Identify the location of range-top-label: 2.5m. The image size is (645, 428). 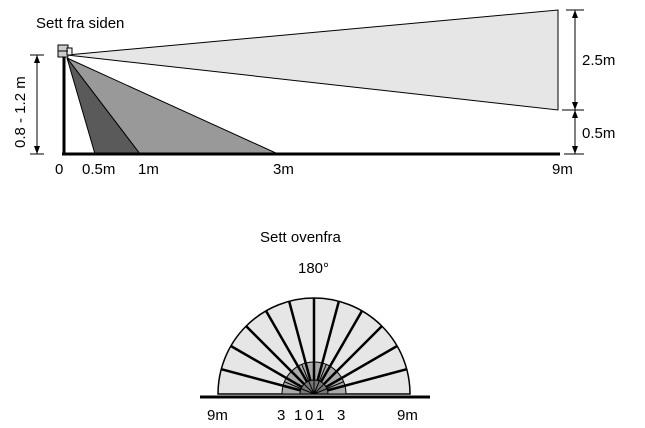
(598, 60).